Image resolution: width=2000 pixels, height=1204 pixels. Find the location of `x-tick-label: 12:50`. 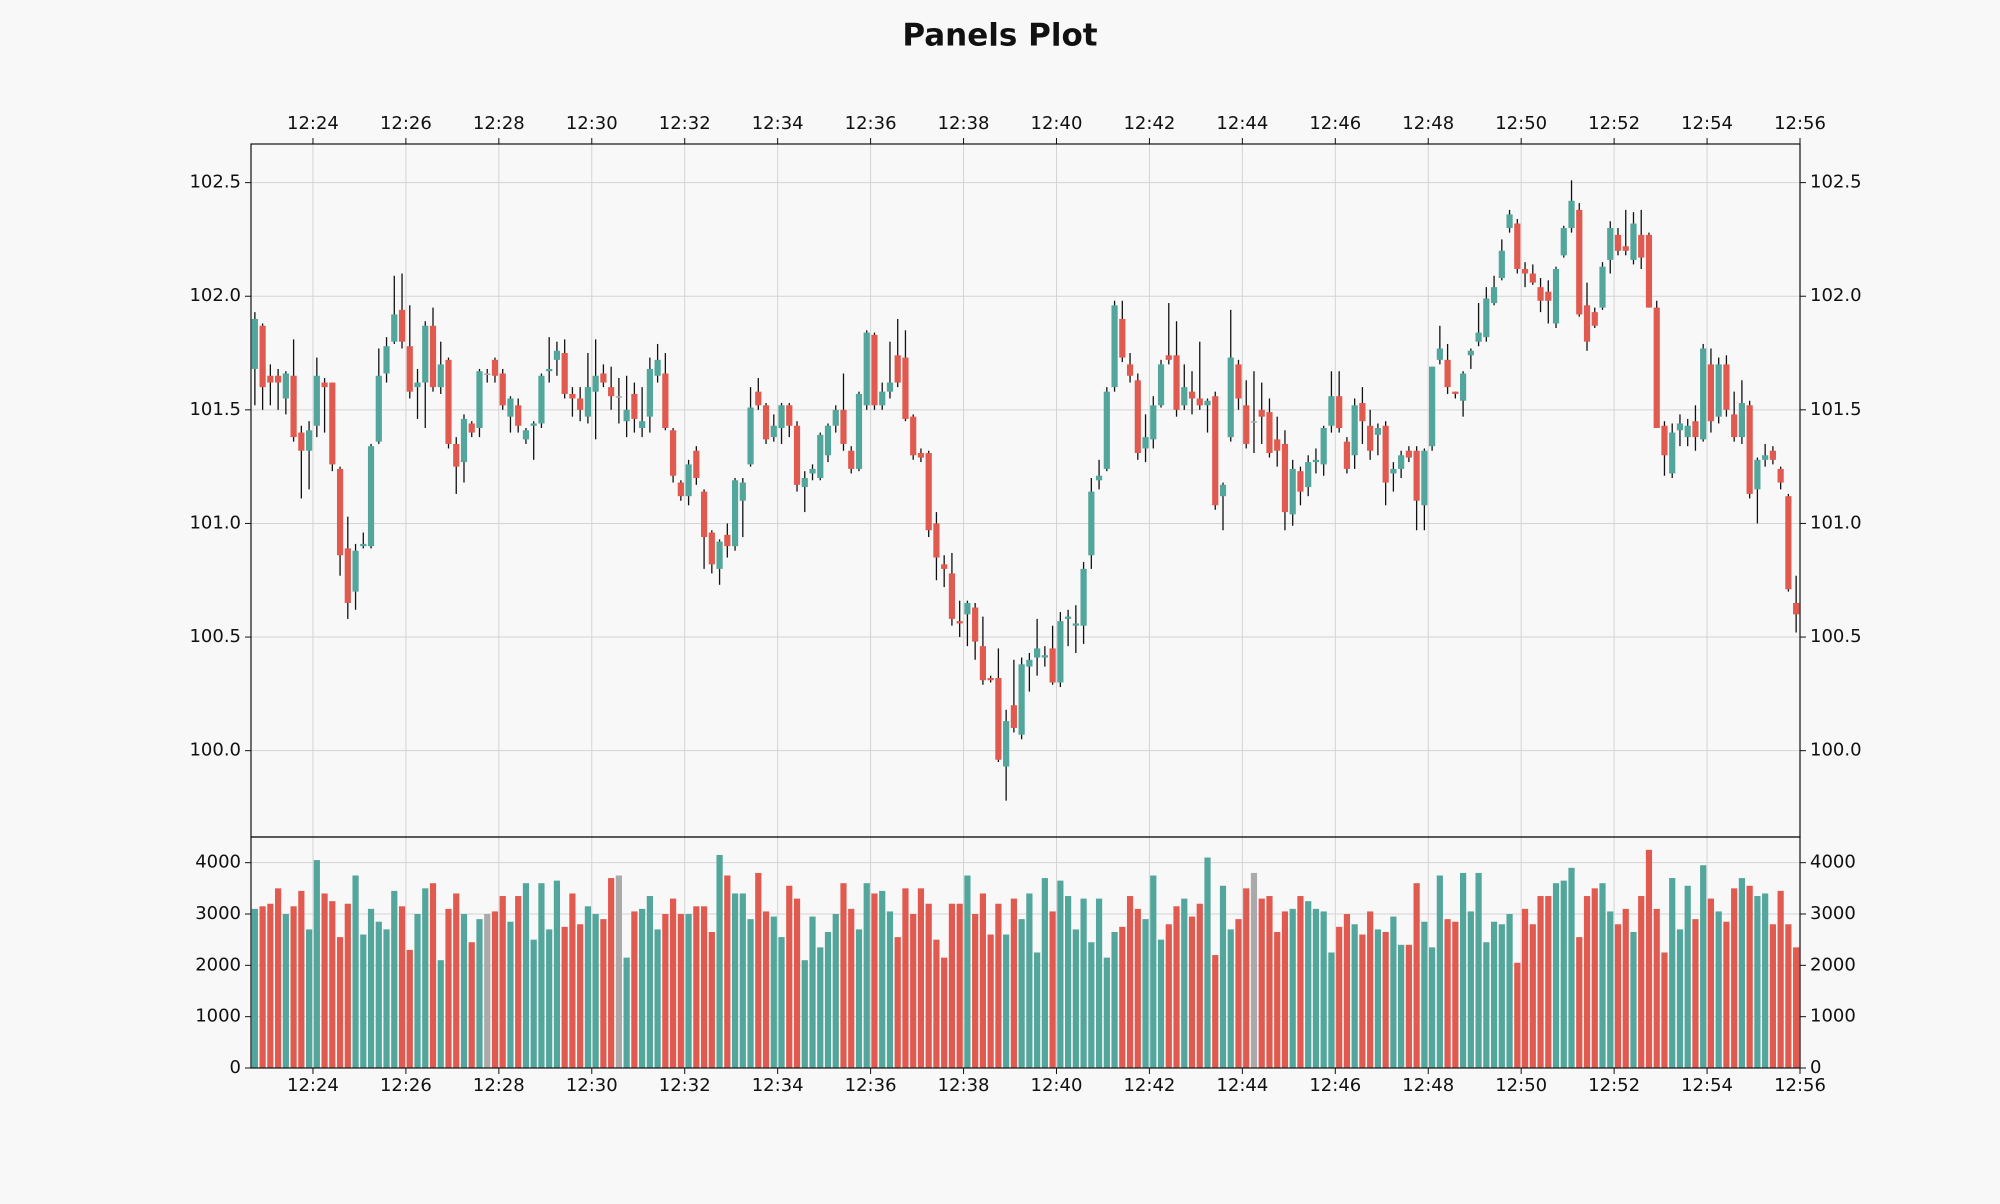

x-tick-label: 12:50 is located at coordinates (1521, 123).